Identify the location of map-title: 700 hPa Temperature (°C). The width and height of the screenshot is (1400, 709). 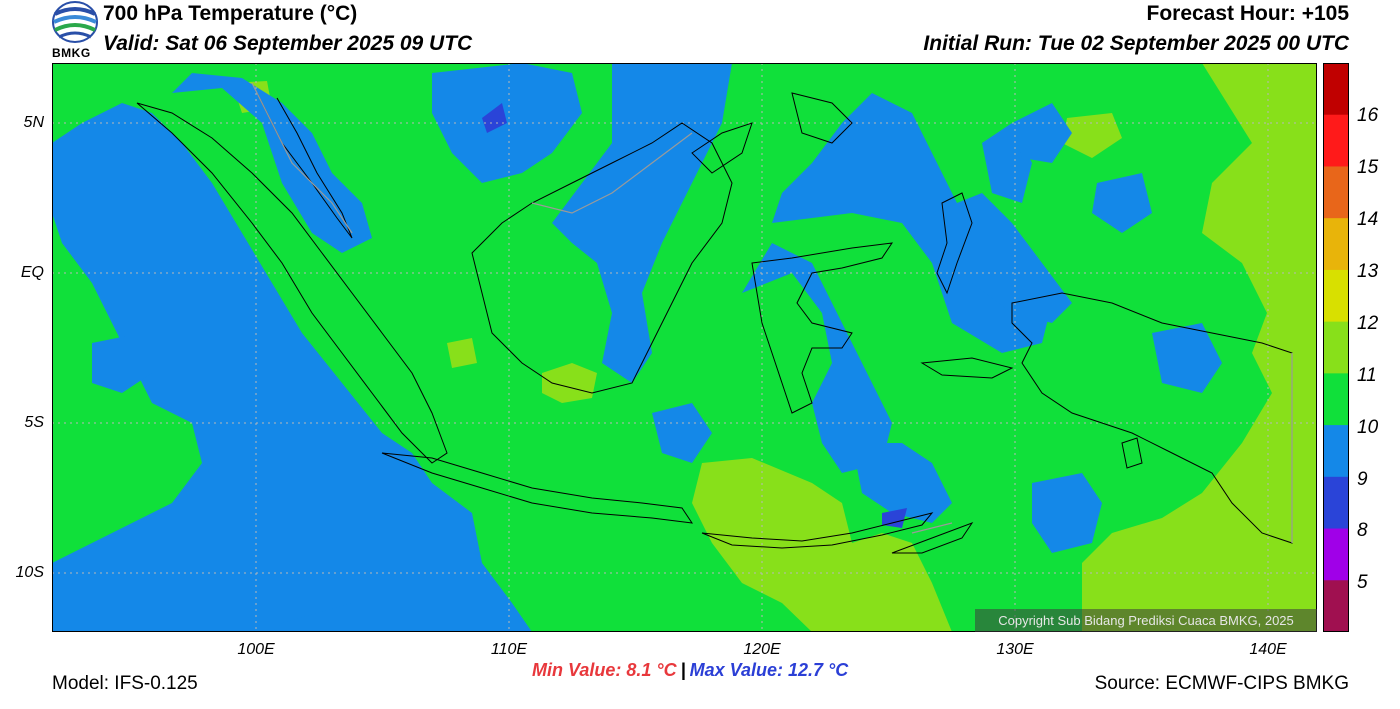
(230, 13).